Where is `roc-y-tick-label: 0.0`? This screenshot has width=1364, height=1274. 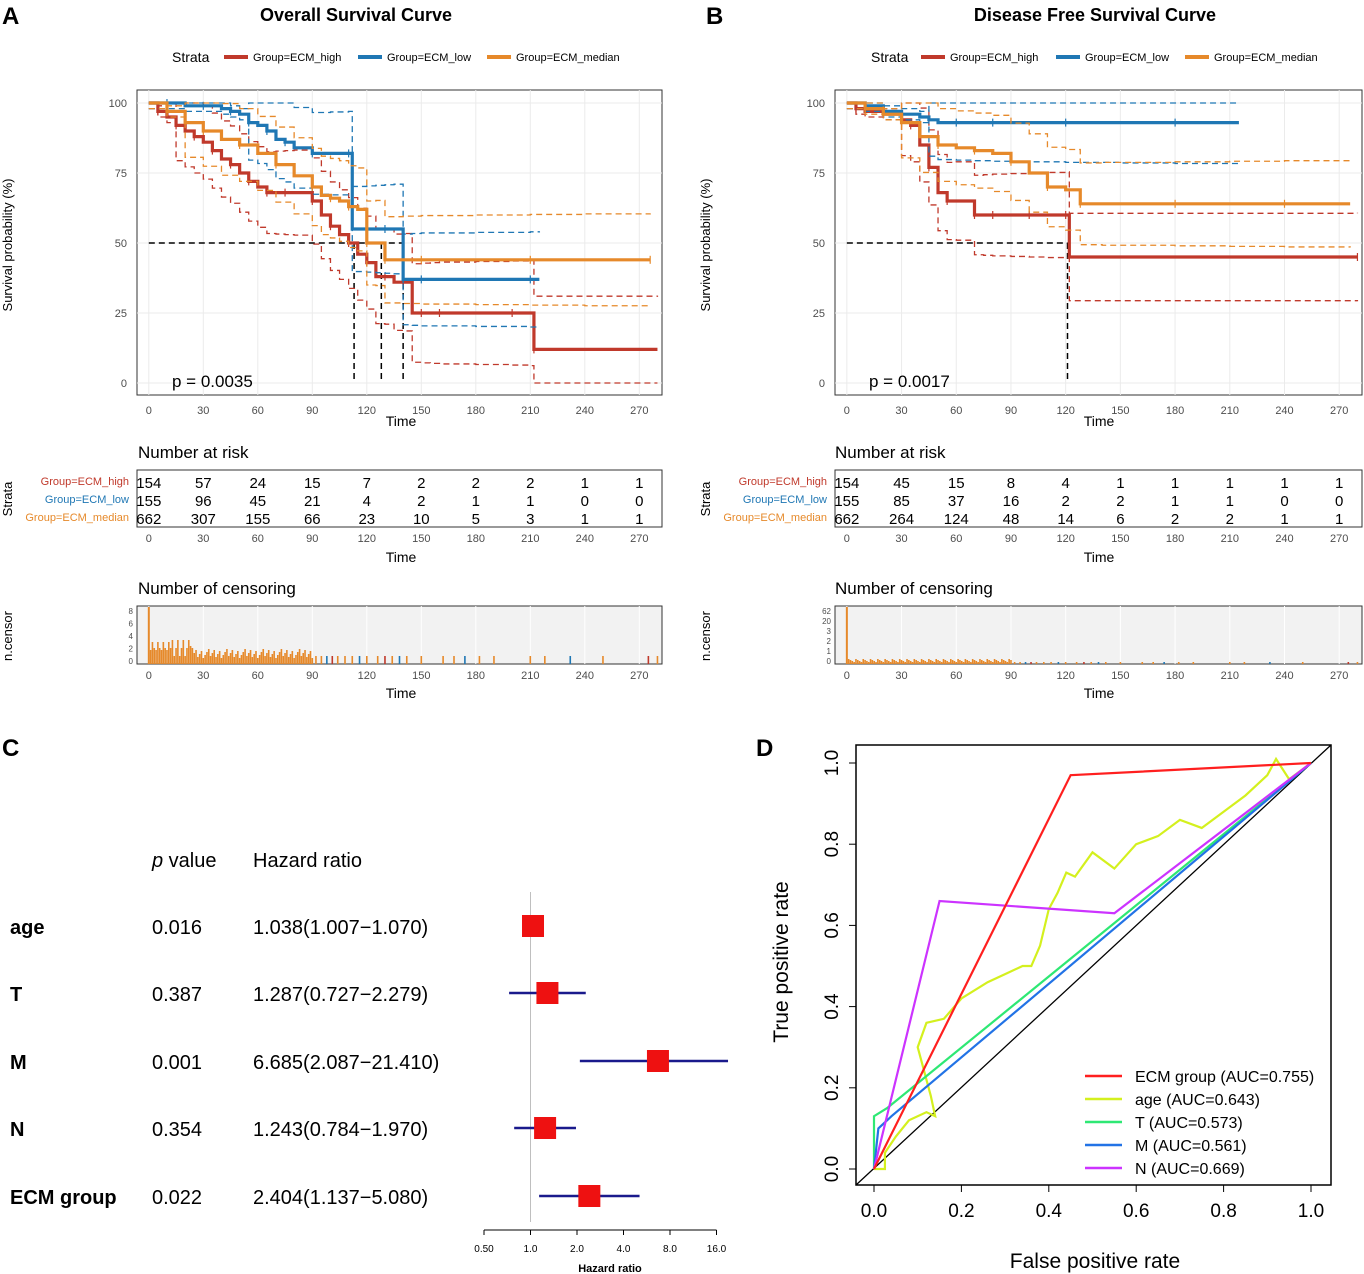 roc-y-tick-label: 0.0 is located at coordinates (832, 1169).